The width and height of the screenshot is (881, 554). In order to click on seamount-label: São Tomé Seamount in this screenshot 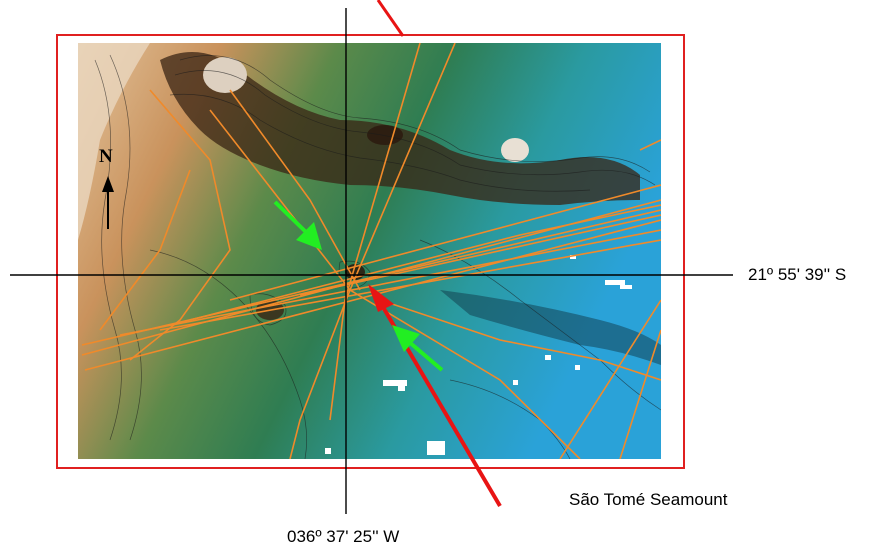, I will do `click(648, 499)`.